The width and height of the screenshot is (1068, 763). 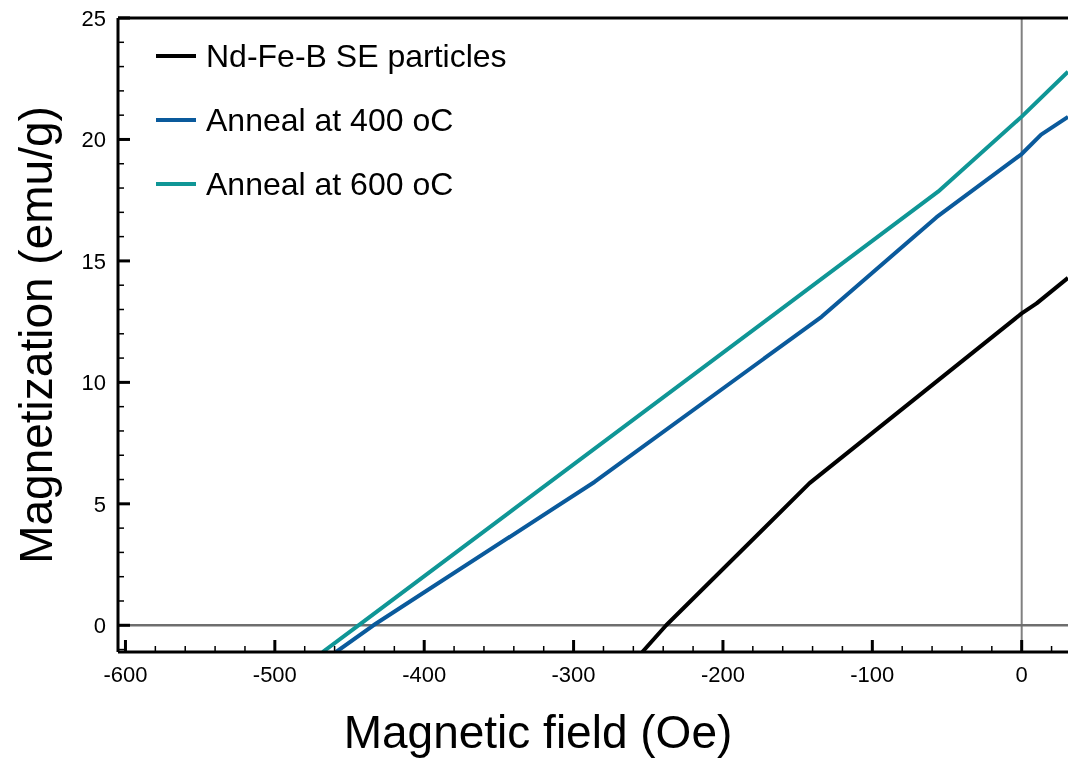 What do you see at coordinates (722, 674) in the screenshot?
I see `x-tick-label: -200` at bounding box center [722, 674].